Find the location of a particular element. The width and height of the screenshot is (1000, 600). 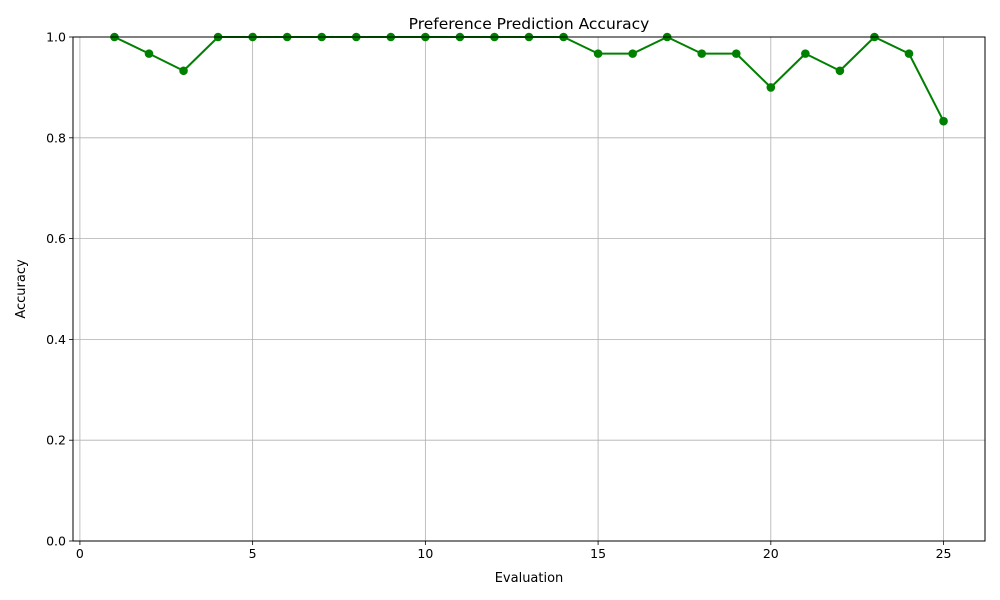

x-tick-label: 10 is located at coordinates (425, 553).